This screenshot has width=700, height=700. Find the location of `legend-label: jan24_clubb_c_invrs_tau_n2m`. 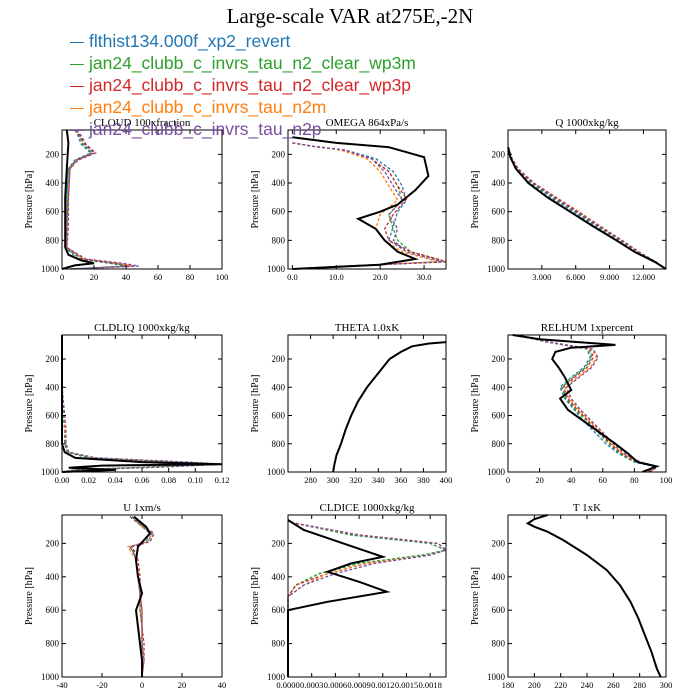

legend-label: jan24_clubb_c_invrs_tau_n2m is located at coordinates (208, 107).